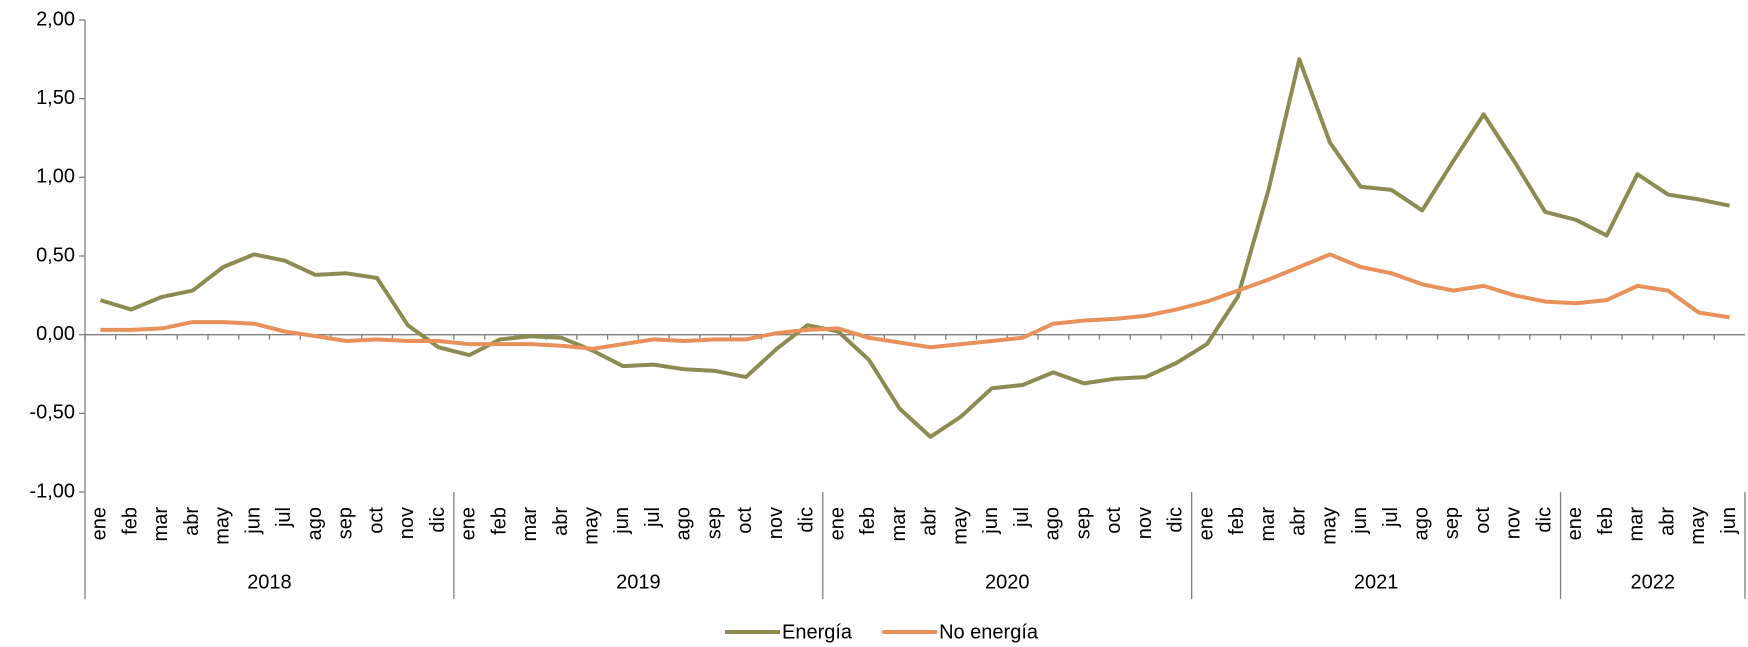 The height and width of the screenshot is (647, 1748). What do you see at coordinates (989, 632) in the screenshot?
I see `legend-label: No energía` at bounding box center [989, 632].